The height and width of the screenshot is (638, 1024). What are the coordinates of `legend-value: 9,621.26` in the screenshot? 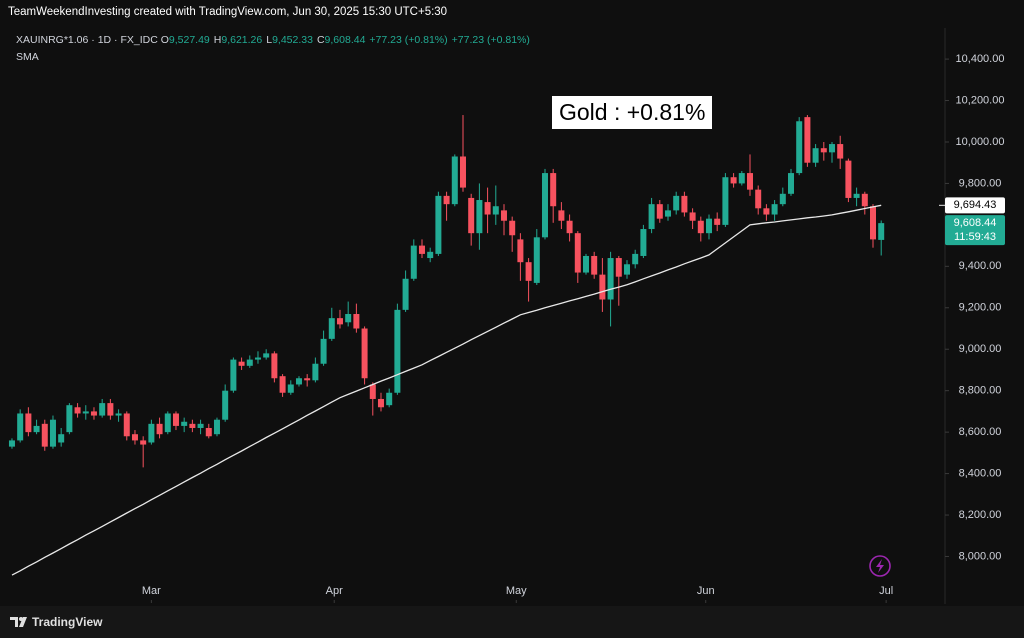 It's located at (242, 40).